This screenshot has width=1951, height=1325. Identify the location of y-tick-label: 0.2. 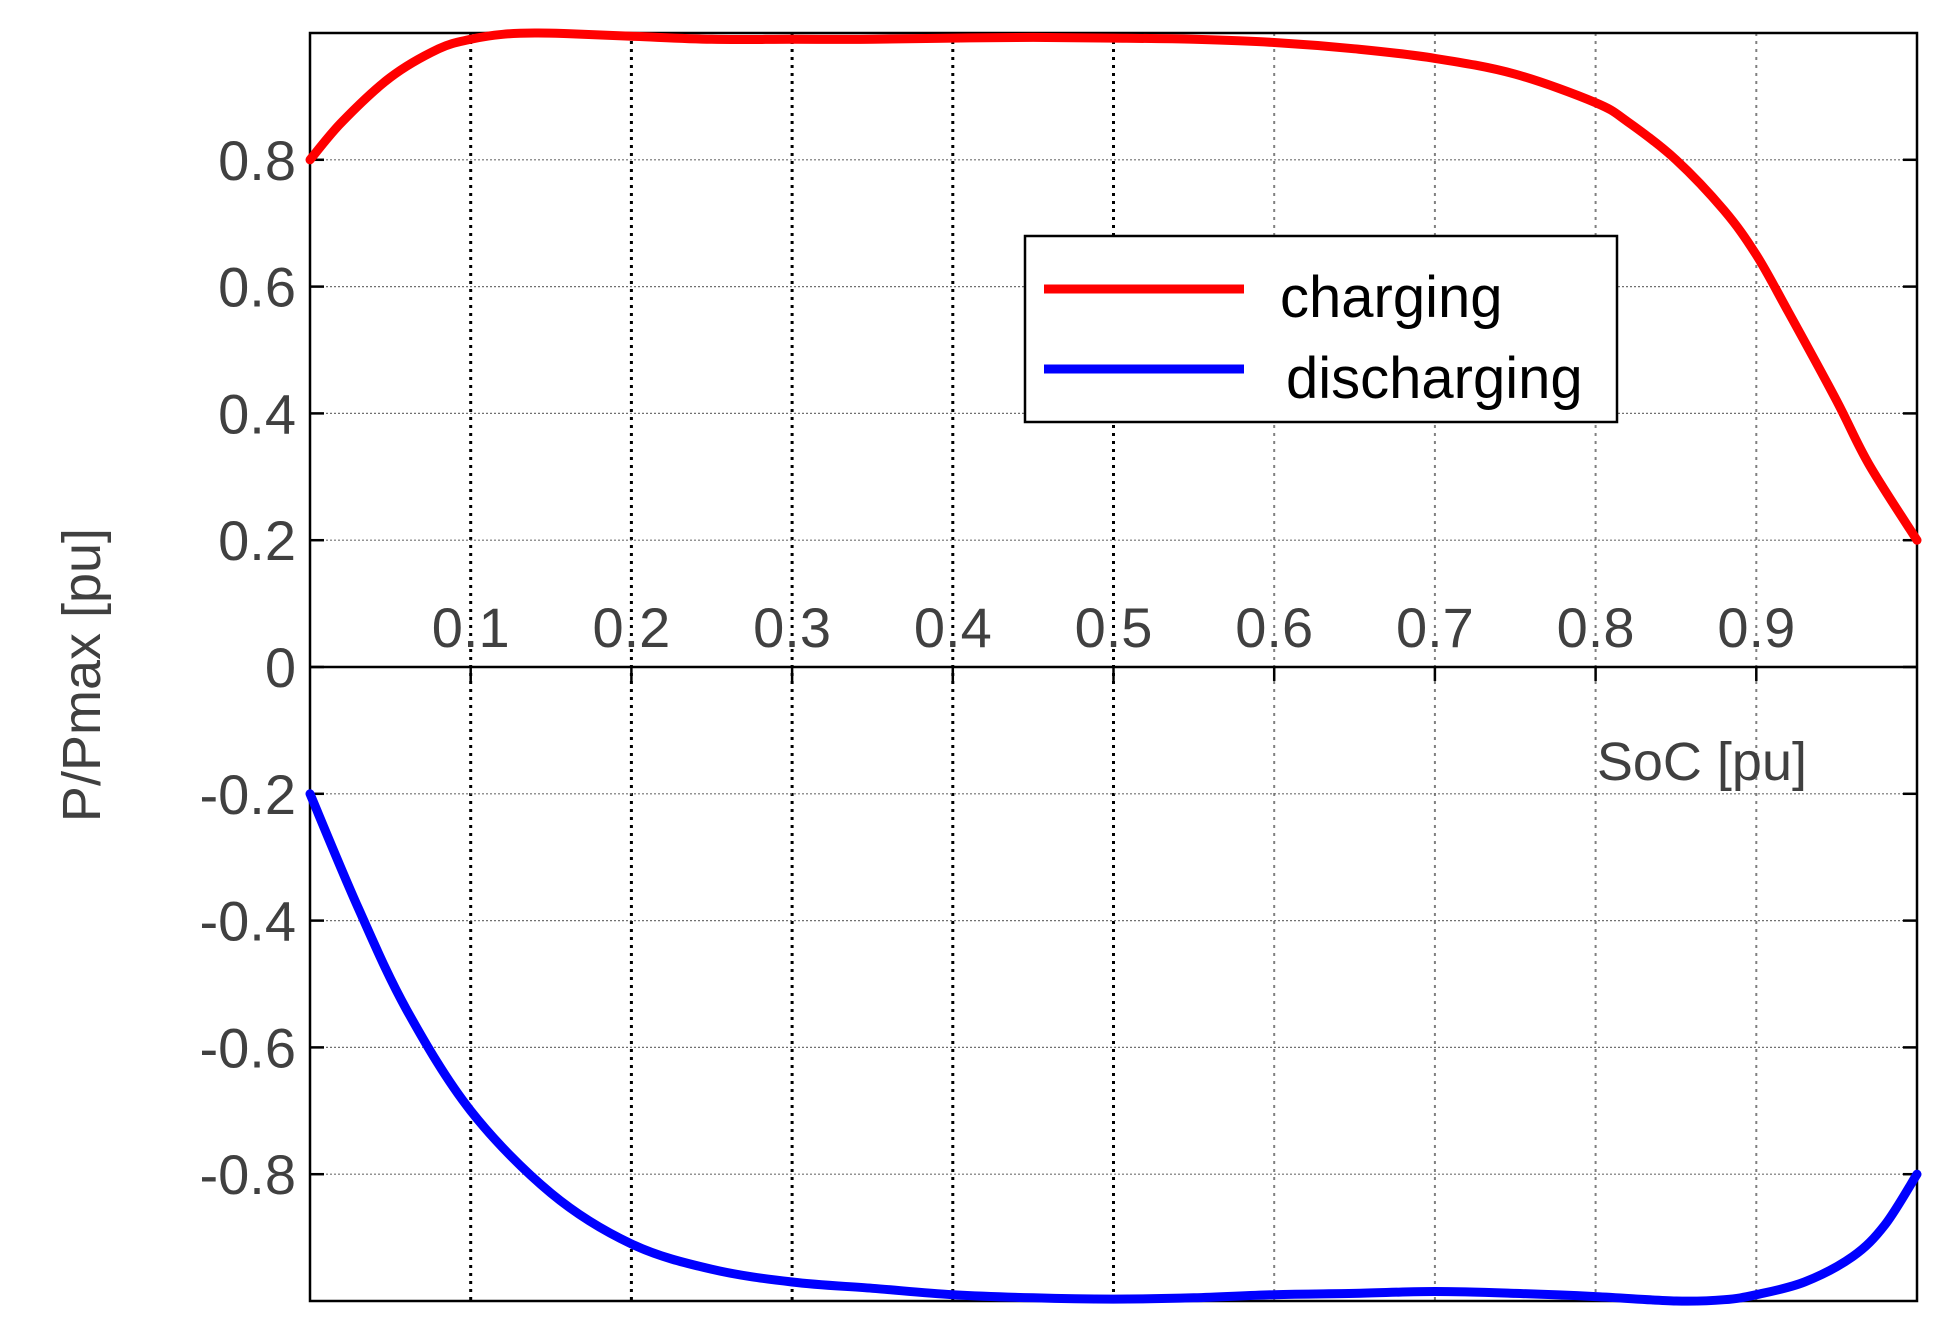
(257, 540).